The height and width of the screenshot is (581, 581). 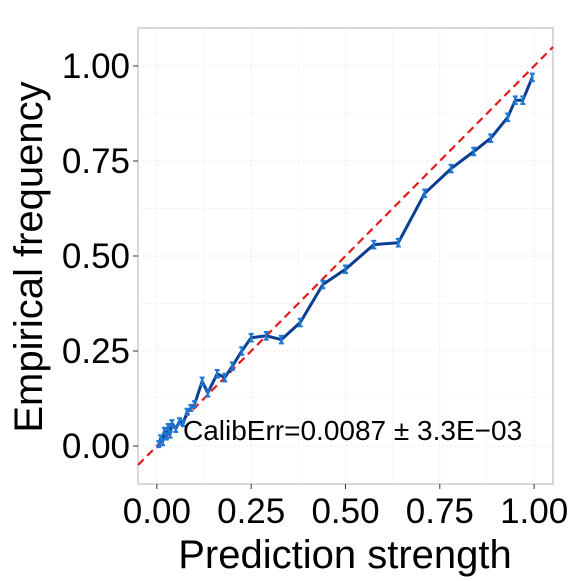 What do you see at coordinates (96, 66) in the screenshot?
I see `y-tick-label: 1.00` at bounding box center [96, 66].